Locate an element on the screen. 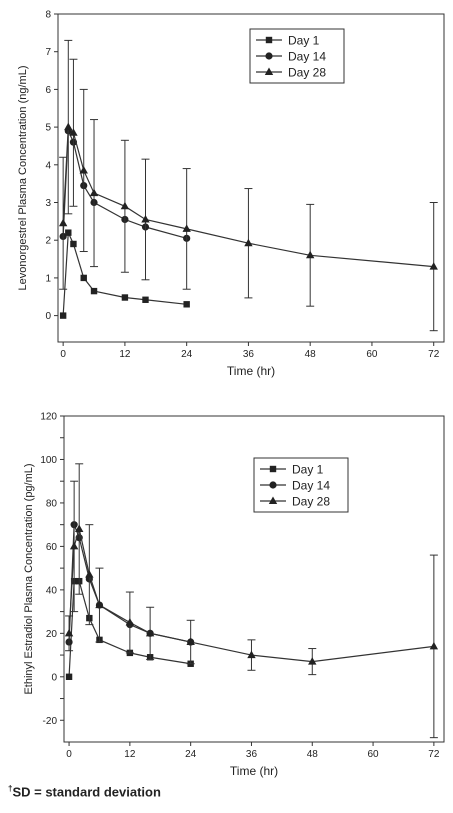  y-tick-label: -20 is located at coordinates (50, 721).